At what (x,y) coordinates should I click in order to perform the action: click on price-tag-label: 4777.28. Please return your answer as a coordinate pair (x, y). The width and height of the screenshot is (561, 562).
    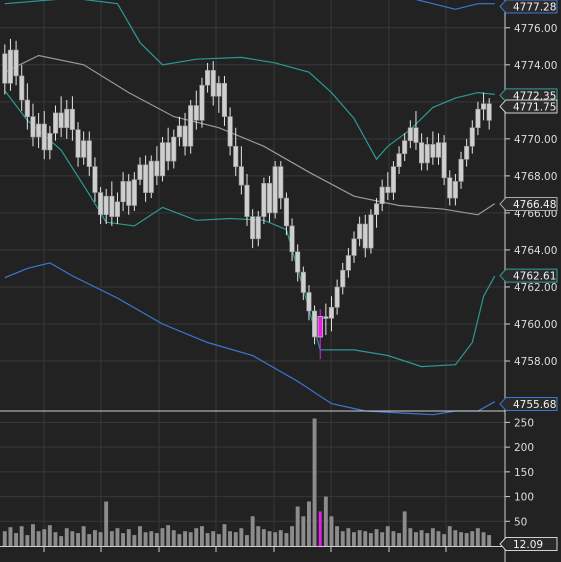
    Looking at the image, I should click on (534, 8).